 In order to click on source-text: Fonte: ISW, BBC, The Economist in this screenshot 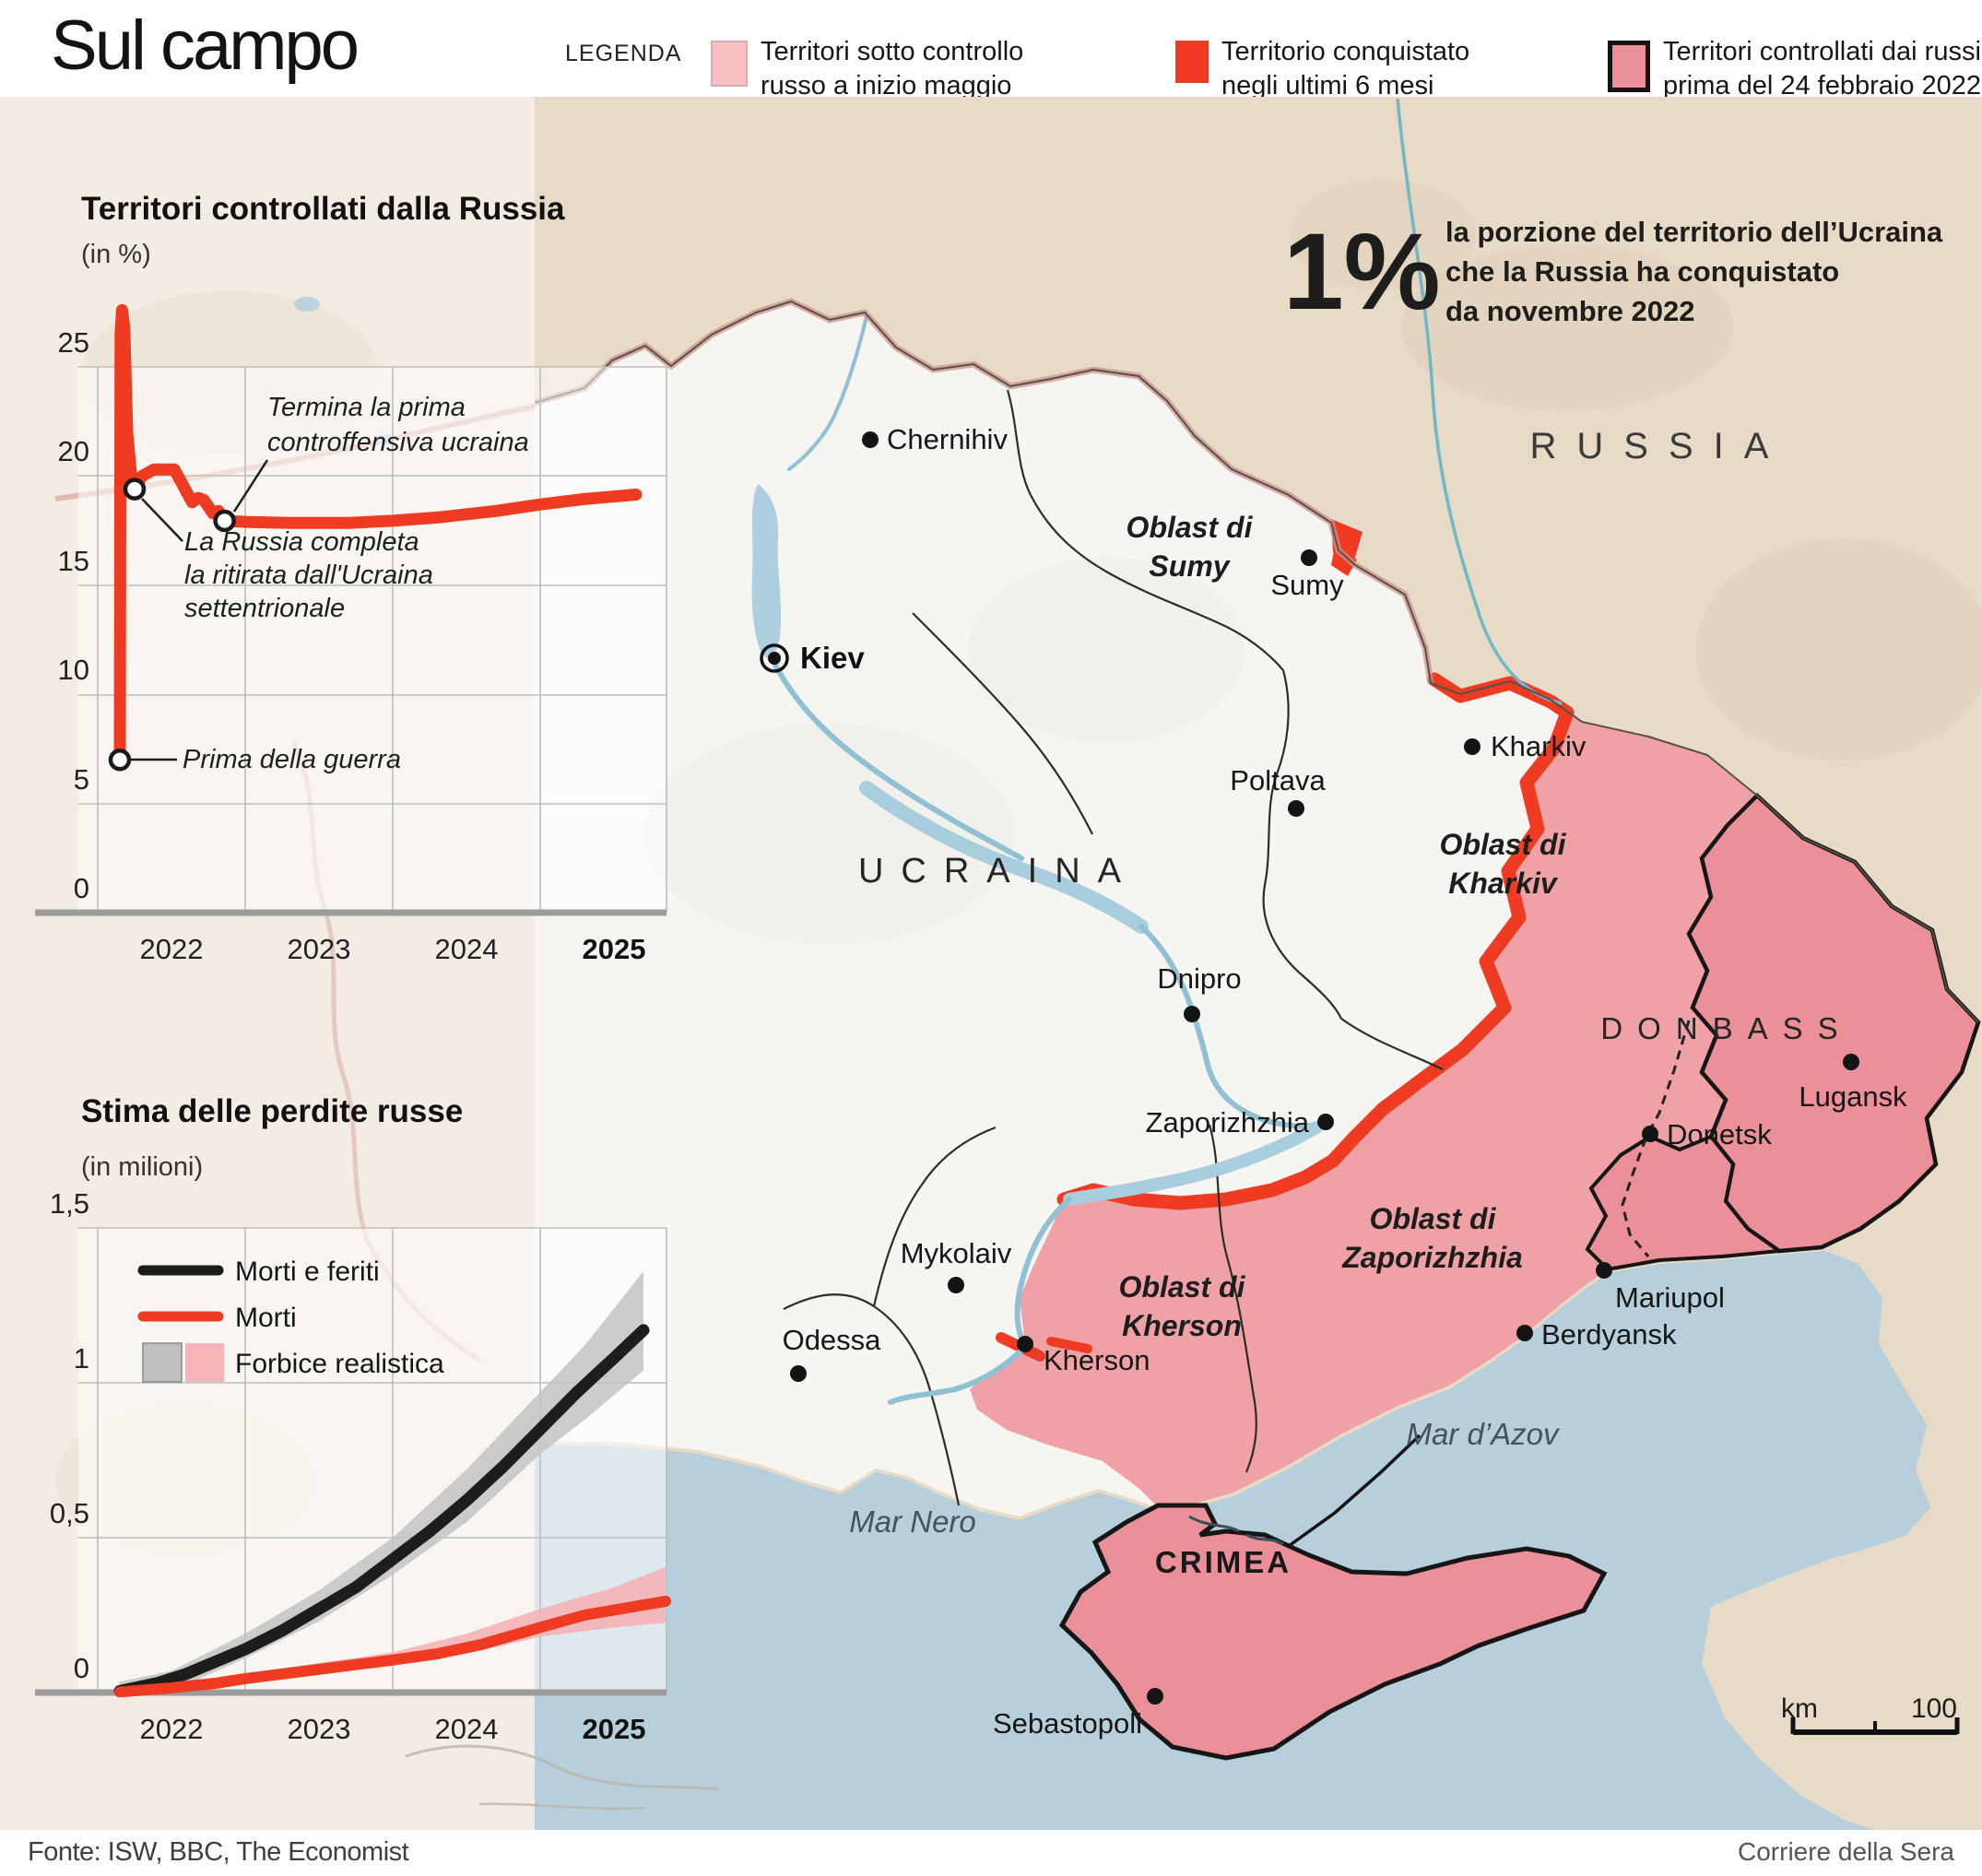, I will do `click(218, 1852)`.